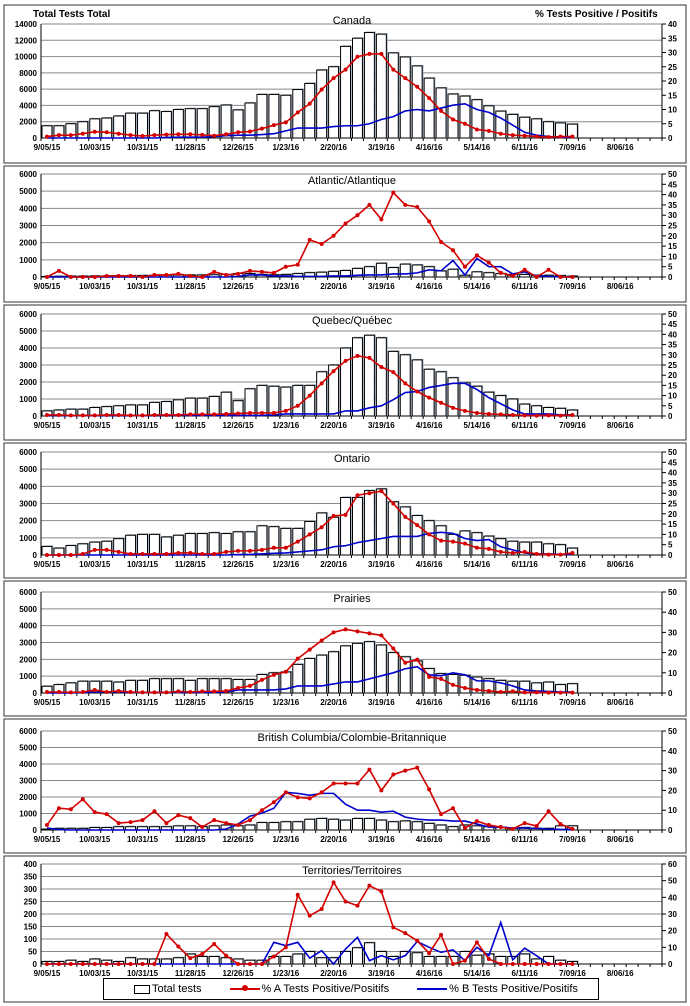  I want to click on x-tick-label: 4/16/16, so click(429, 286).